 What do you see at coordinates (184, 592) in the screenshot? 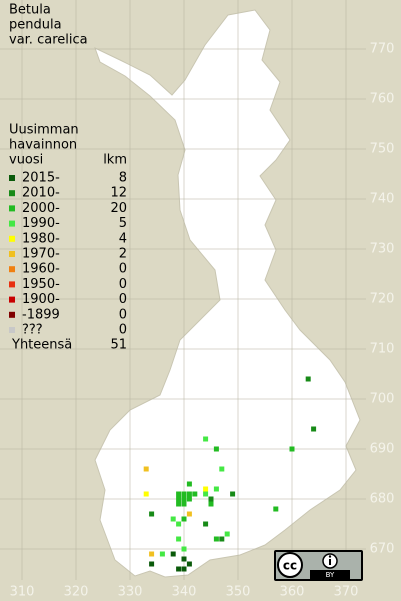
I see `x-tick-label: 340` at bounding box center [184, 592].